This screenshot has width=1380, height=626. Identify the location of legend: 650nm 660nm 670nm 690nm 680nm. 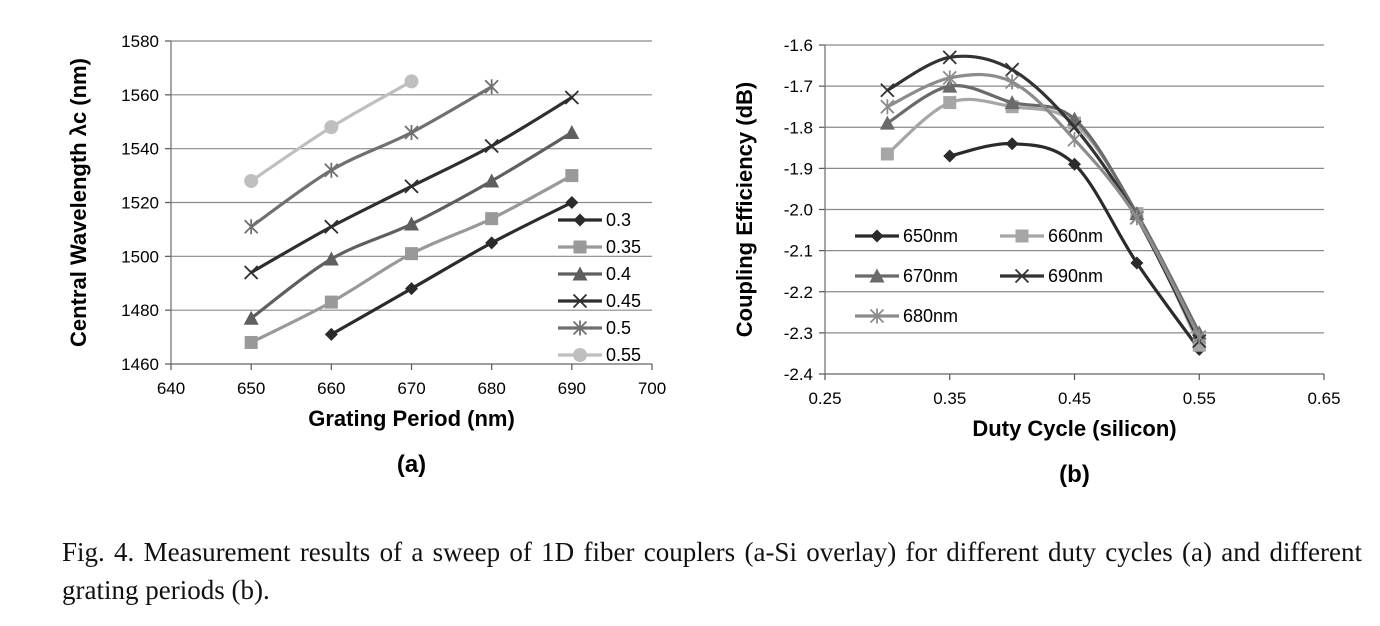
(979, 276).